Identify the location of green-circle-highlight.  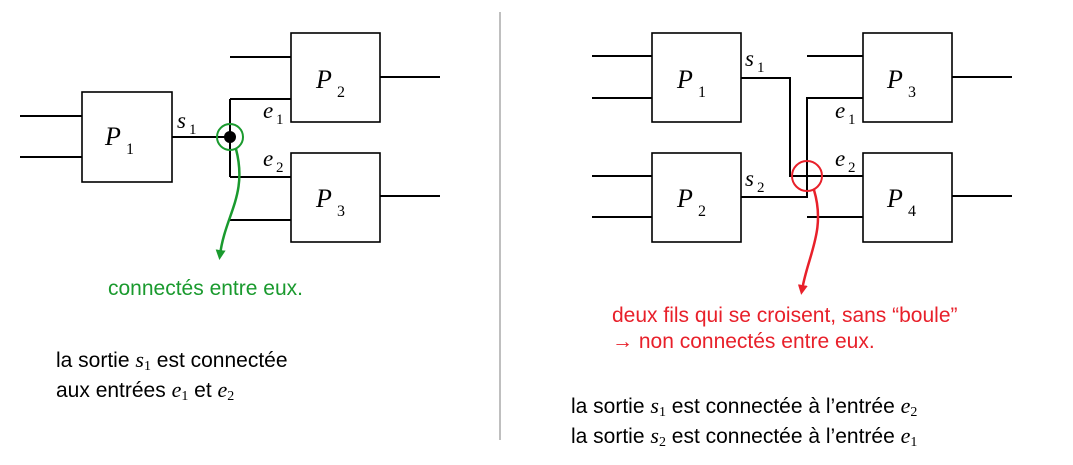
(230, 137).